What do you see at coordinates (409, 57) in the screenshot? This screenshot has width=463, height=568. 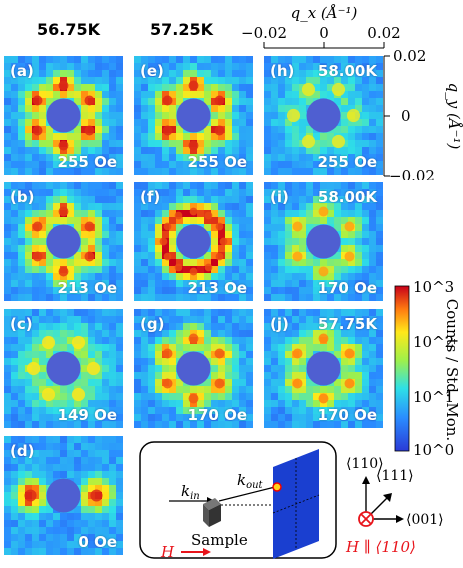 I see `qy-tick-label: 0.02` at bounding box center [409, 57].